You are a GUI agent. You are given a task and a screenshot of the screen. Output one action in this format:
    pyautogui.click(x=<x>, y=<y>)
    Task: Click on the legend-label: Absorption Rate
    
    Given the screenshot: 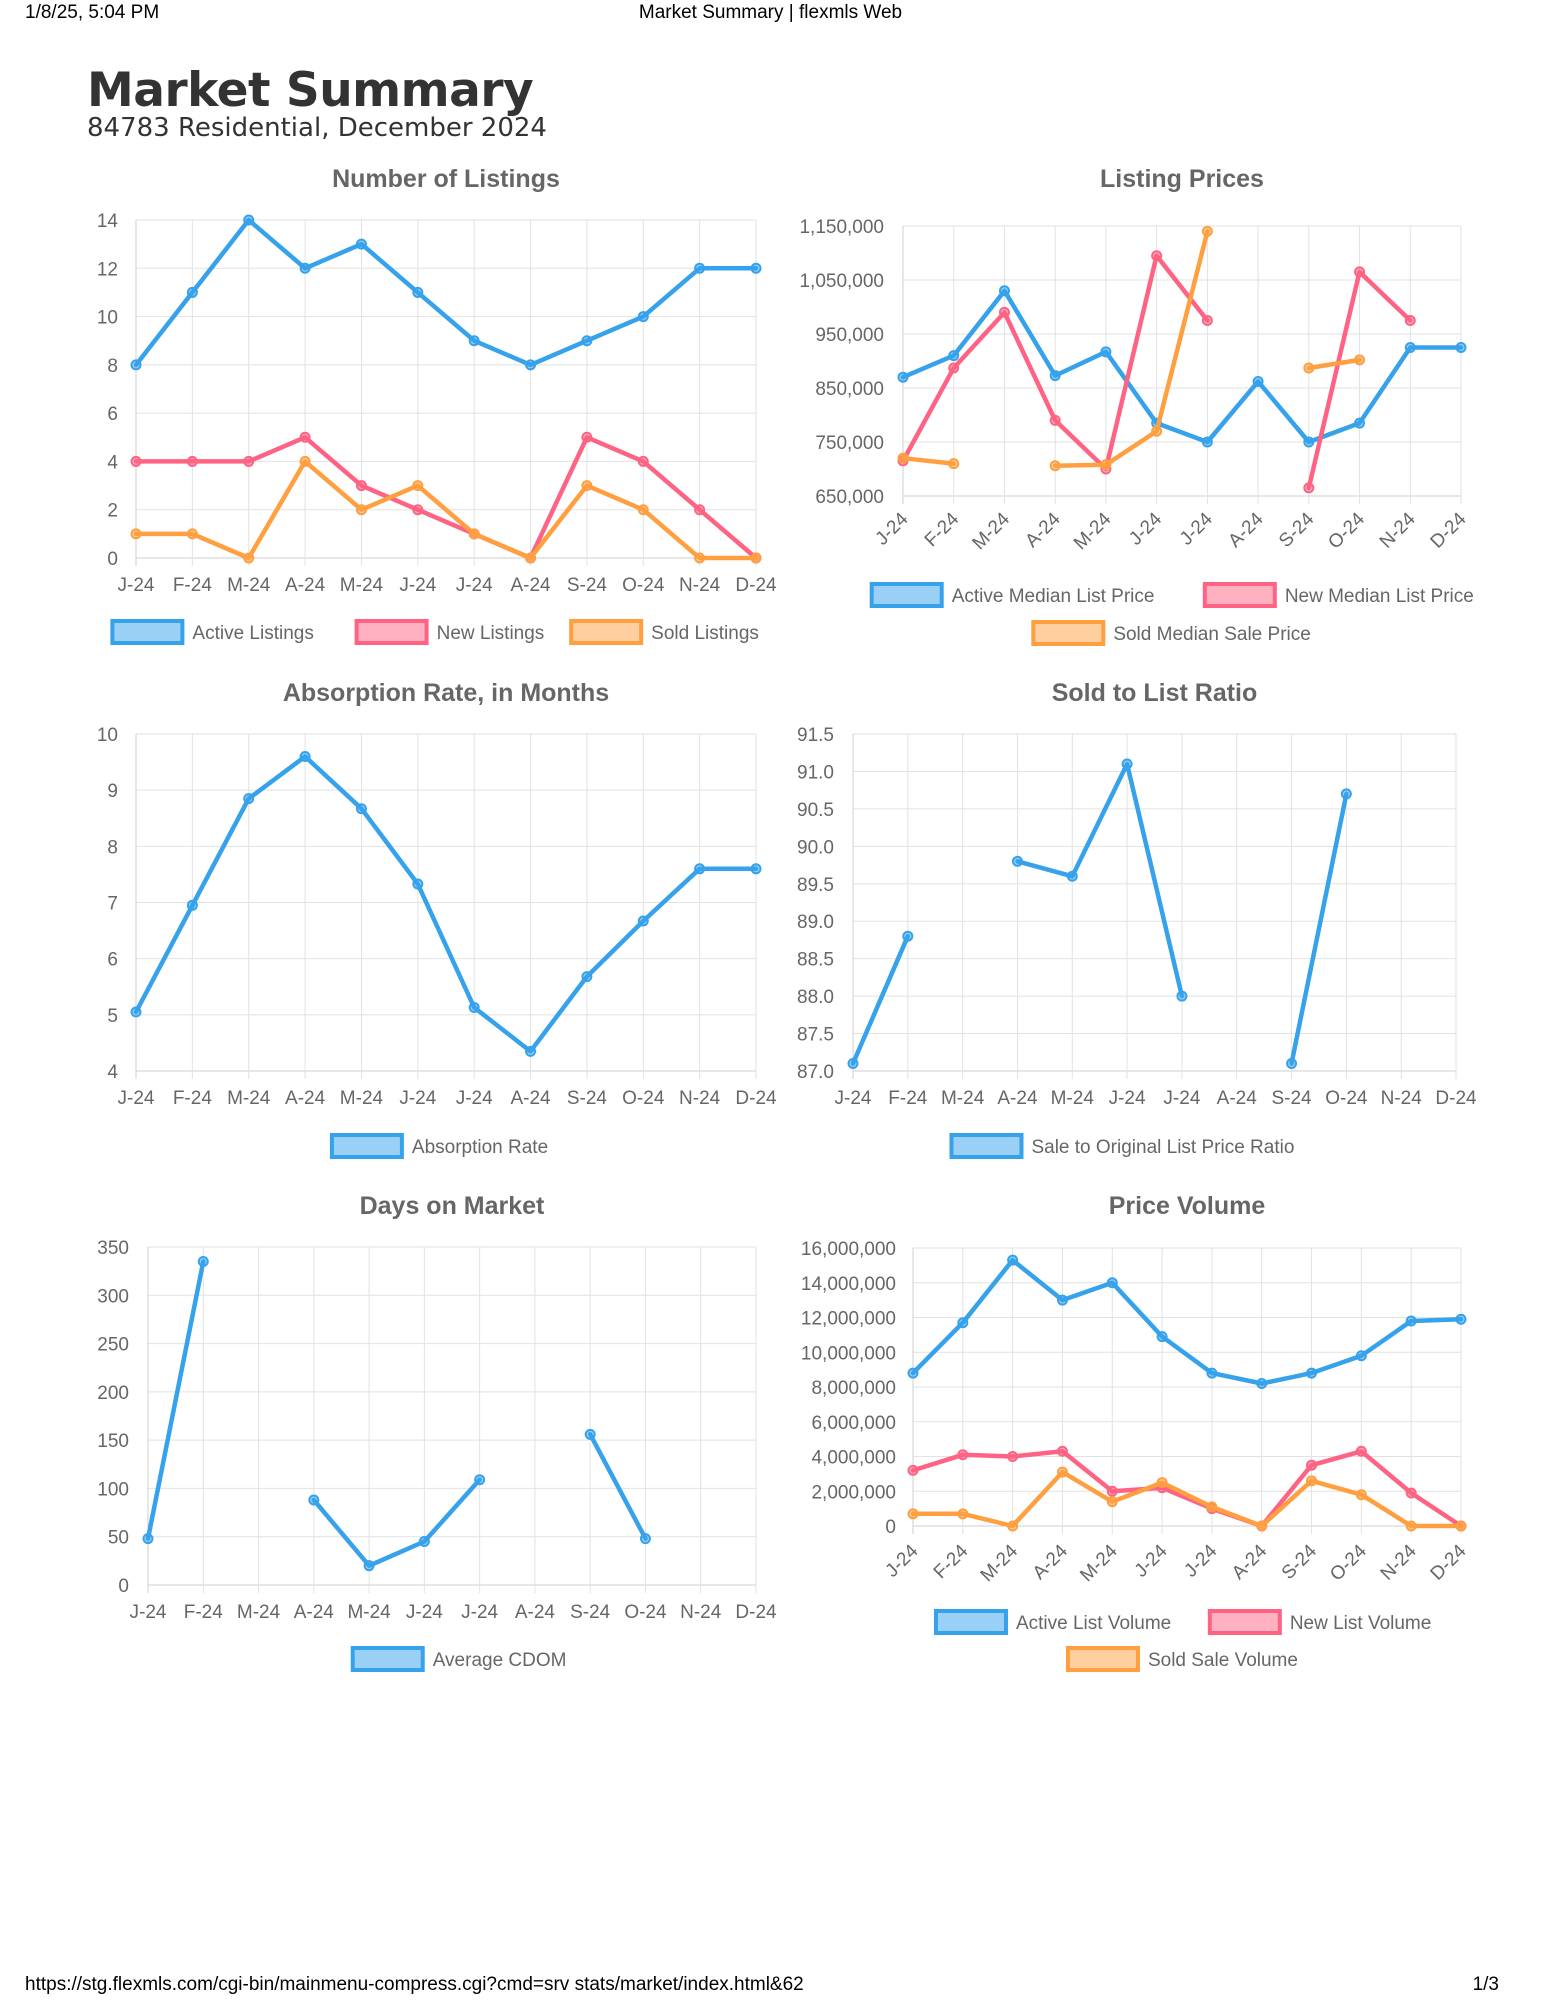 What is the action you would take?
    pyautogui.click(x=480, y=1147)
    